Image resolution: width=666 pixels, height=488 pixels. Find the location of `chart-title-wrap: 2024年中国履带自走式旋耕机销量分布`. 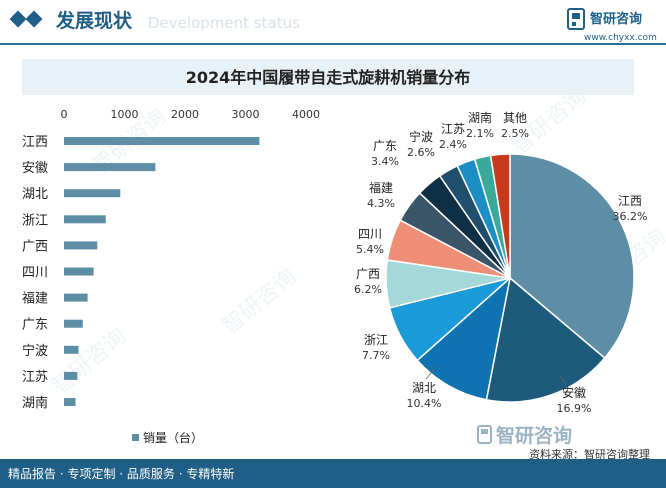

chart-title-wrap: 2024年中国履带自走式旋耕机销量分布 is located at coordinates (328, 77).